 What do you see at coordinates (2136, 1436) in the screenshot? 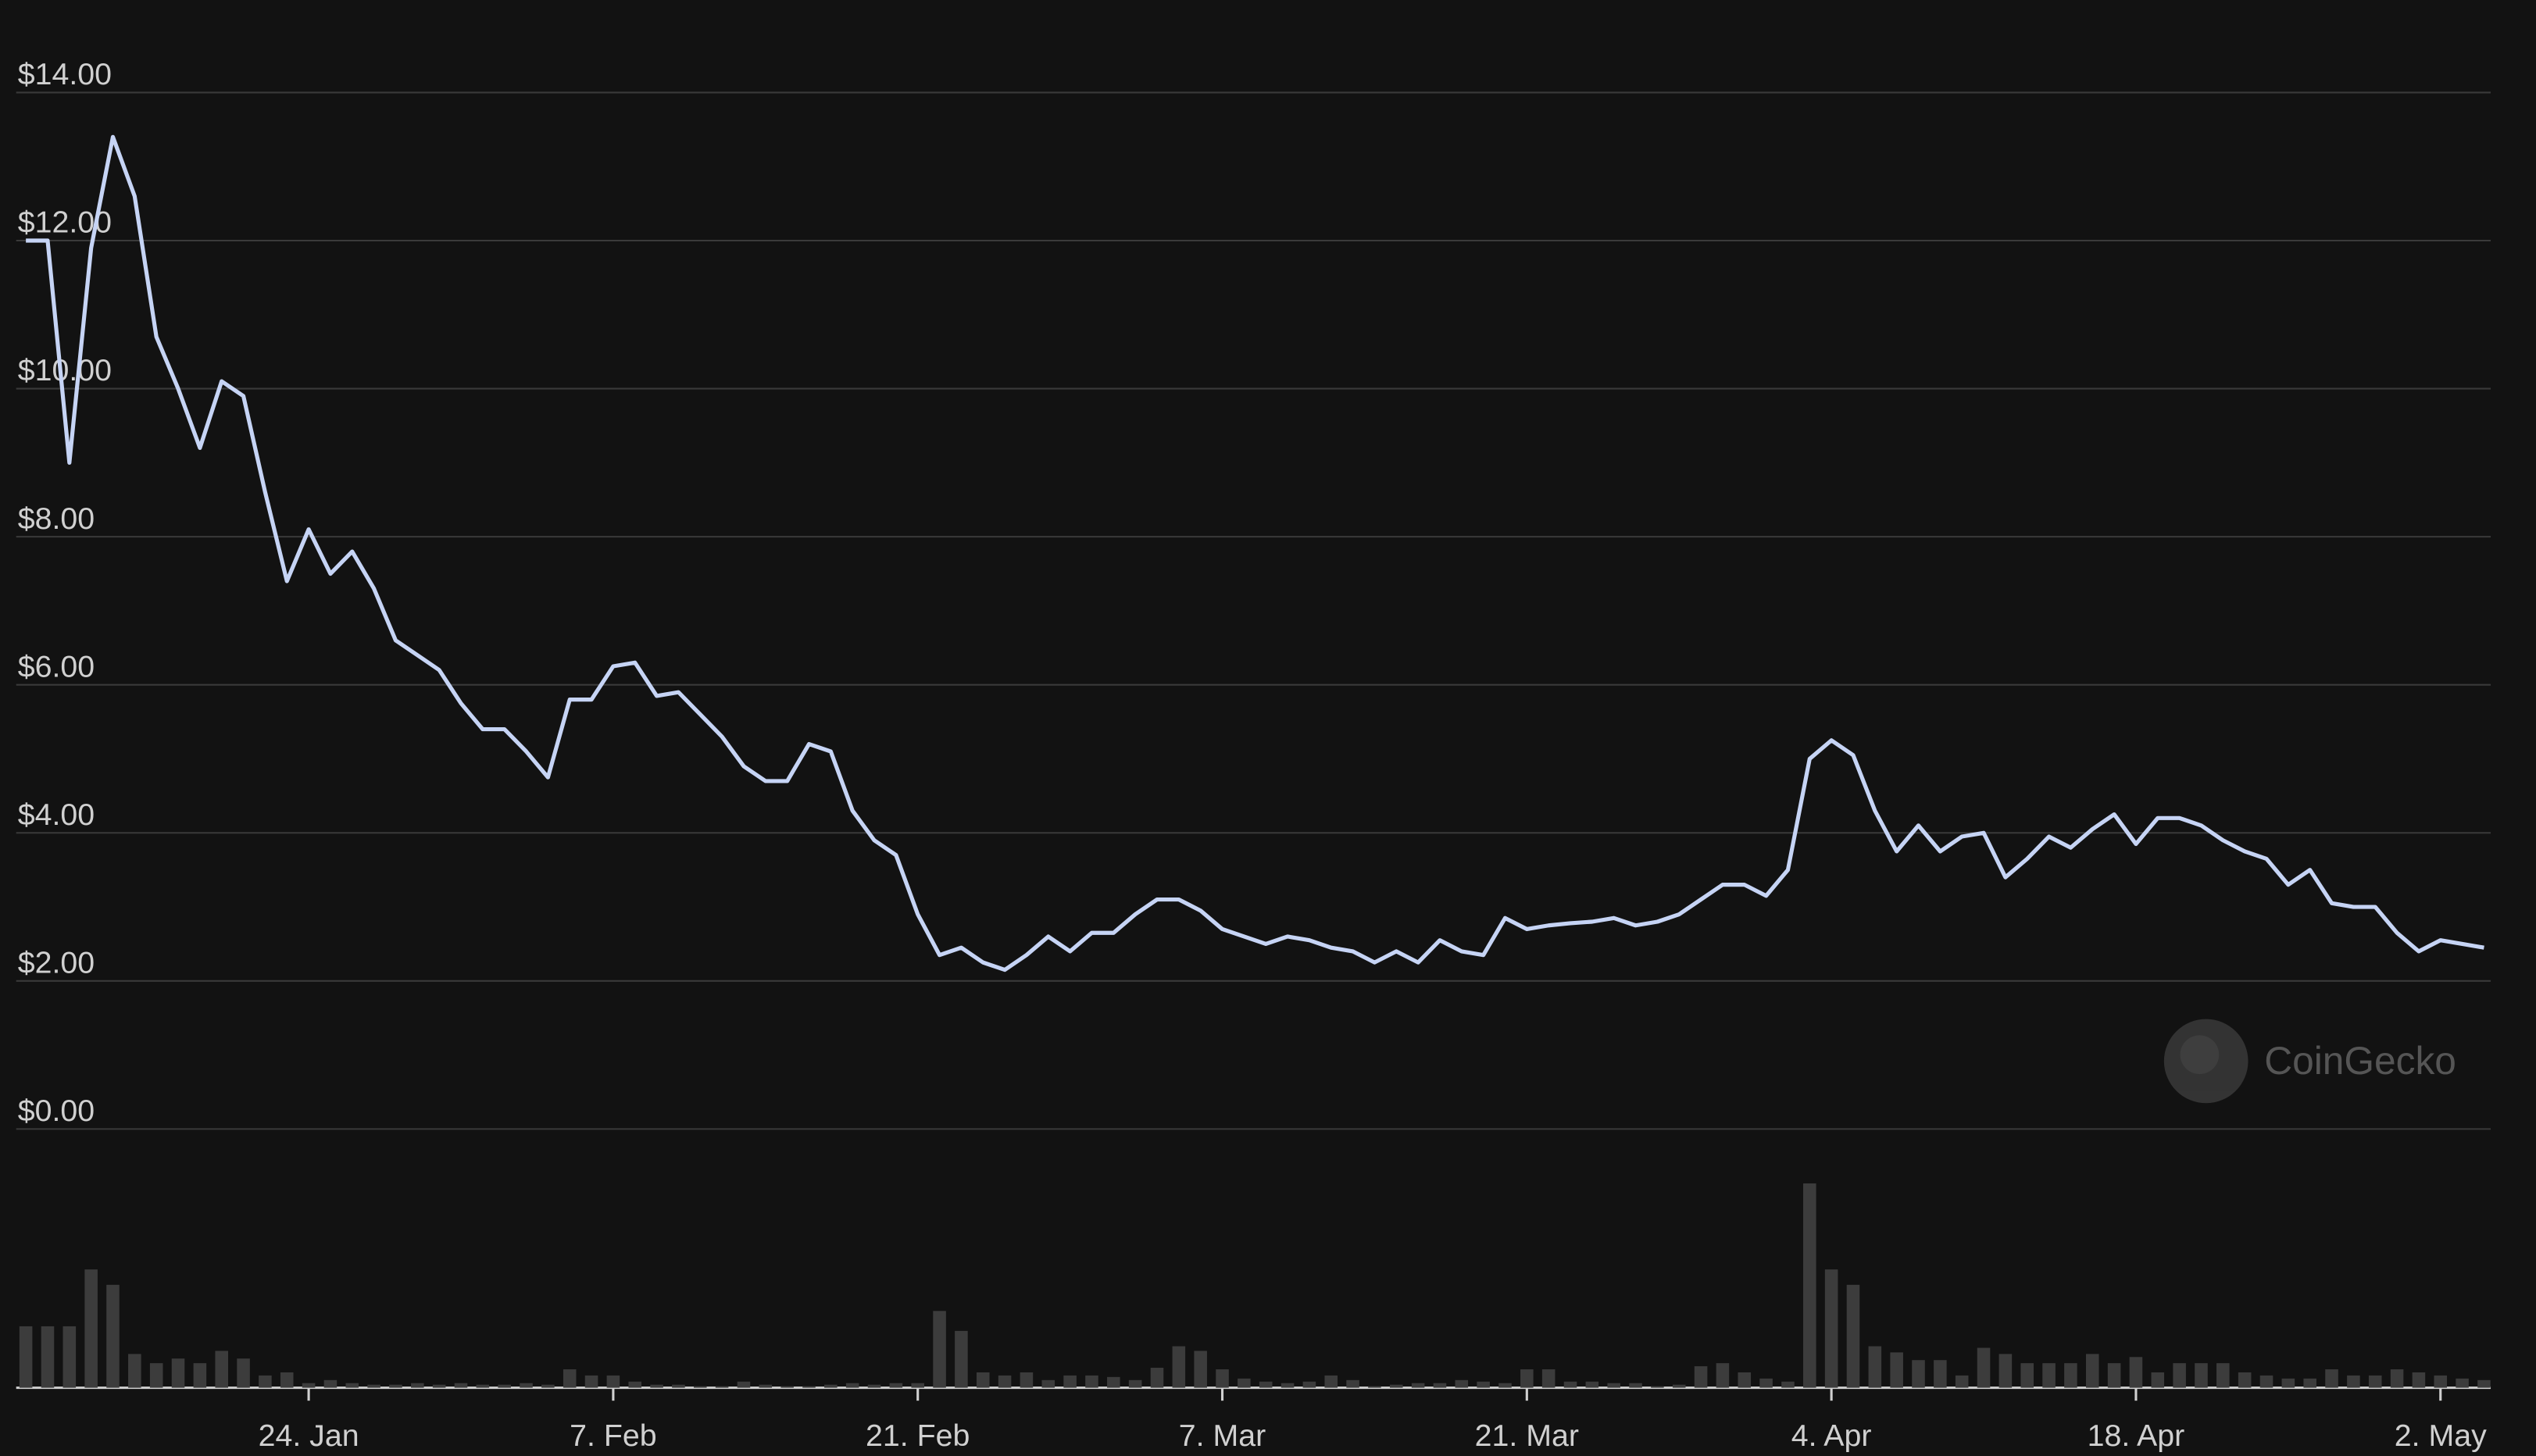
I see `x-tick-label: 18. Apr` at bounding box center [2136, 1436].